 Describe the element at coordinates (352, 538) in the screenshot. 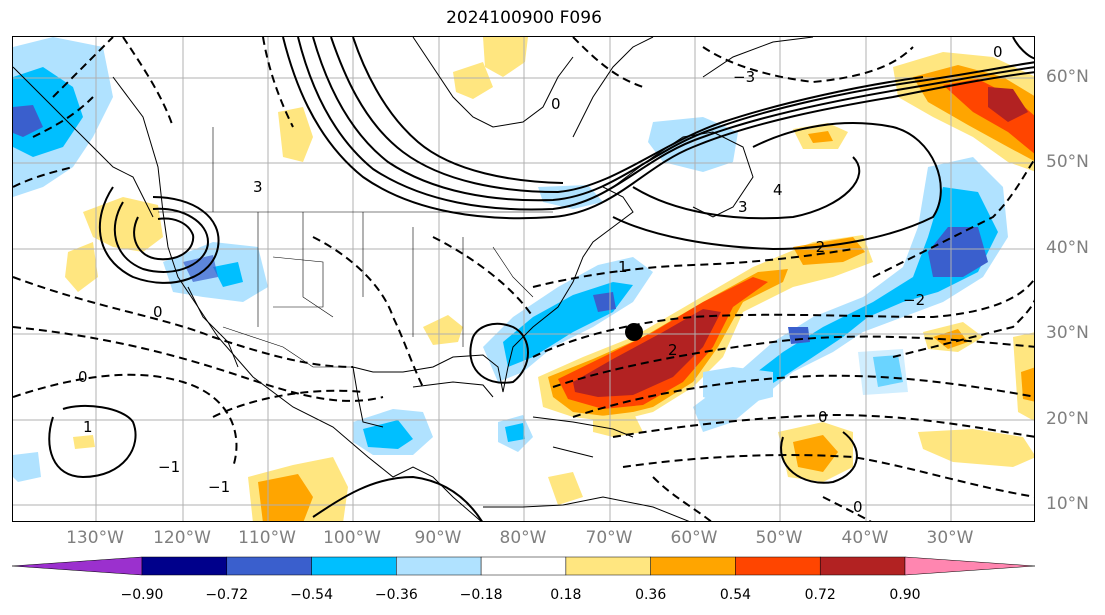

I see `lon-label: 100°W` at that location.